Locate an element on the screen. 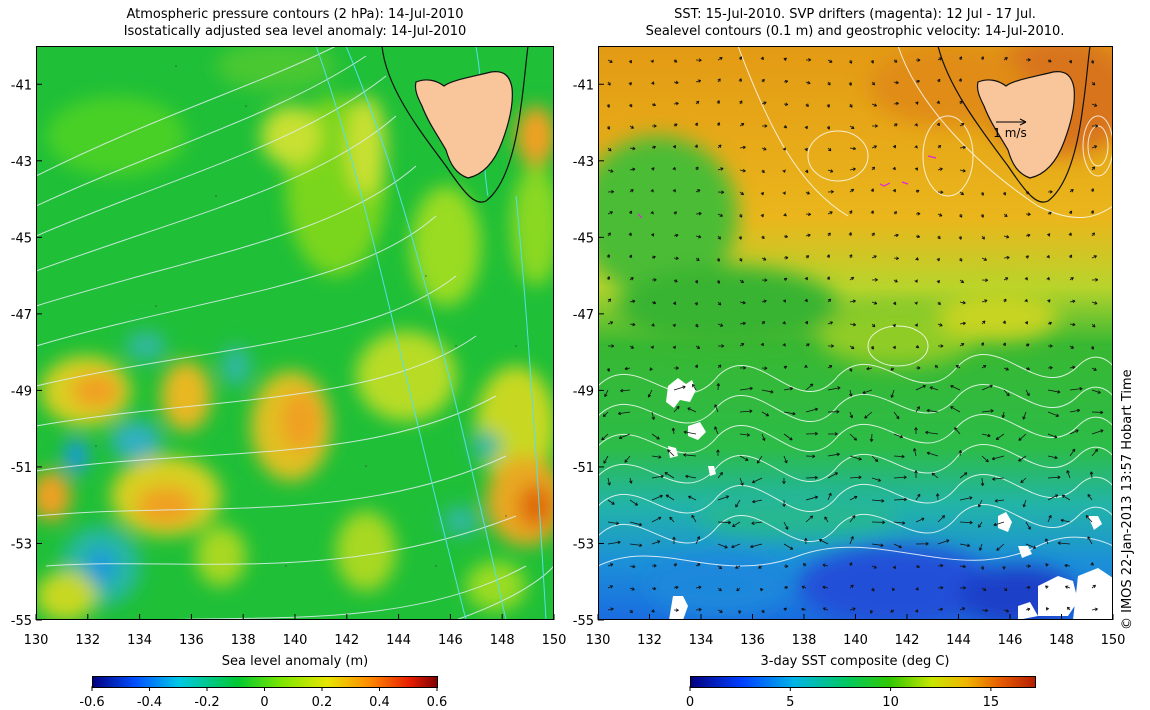 This screenshot has height=710, width=1150. left-lon-label: 138 is located at coordinates (243, 640).